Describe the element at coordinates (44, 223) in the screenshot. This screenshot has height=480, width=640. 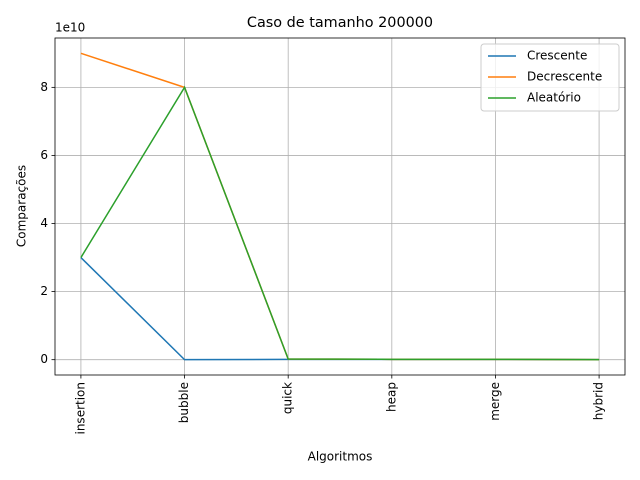
I see `y-tick-label: 4` at that location.